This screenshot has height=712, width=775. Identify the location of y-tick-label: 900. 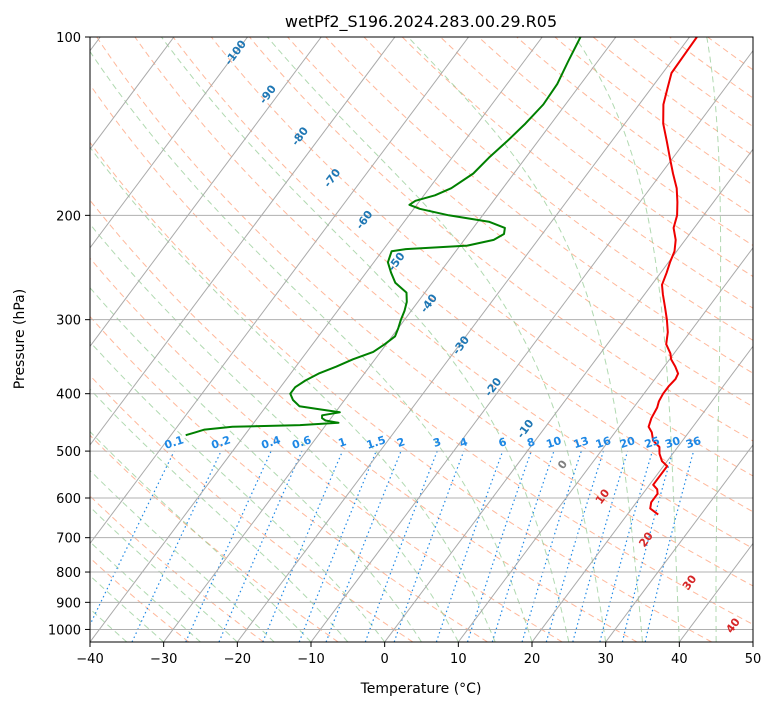
(68, 603).